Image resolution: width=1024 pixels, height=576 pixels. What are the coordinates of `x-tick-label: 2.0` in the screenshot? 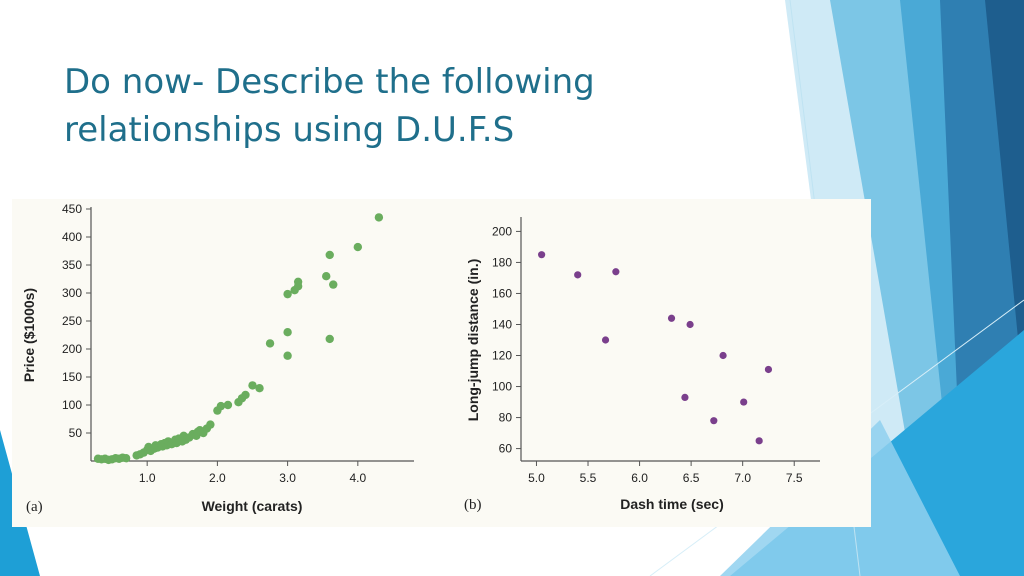 It's located at (217, 478).